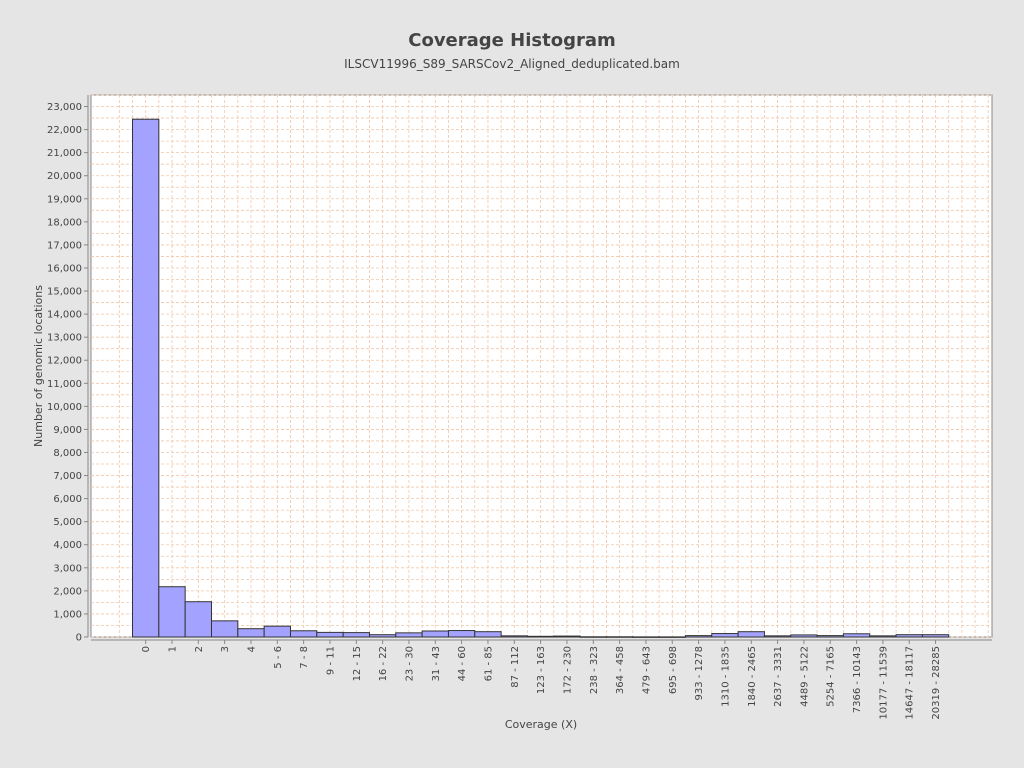  What do you see at coordinates (620, 670) in the screenshot?
I see `x-tick-label: 364 - 458` at bounding box center [620, 670].